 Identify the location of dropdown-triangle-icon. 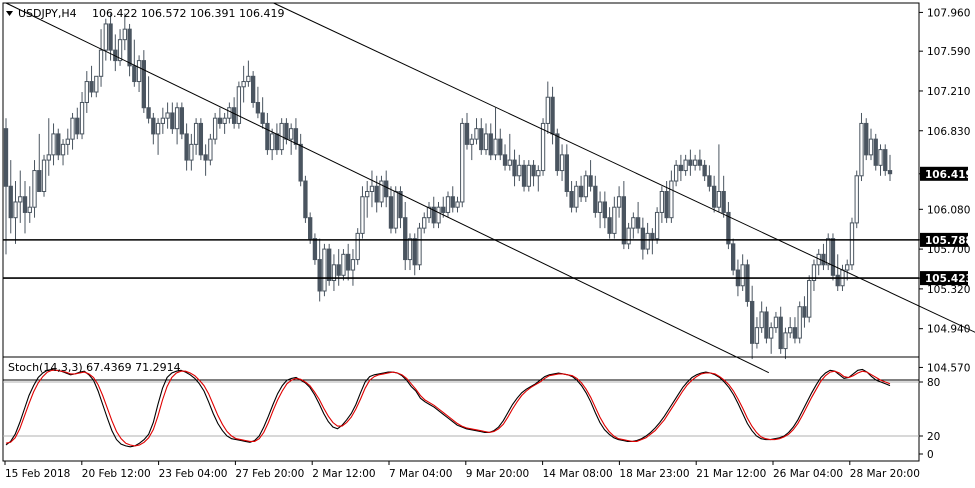
(9, 13).